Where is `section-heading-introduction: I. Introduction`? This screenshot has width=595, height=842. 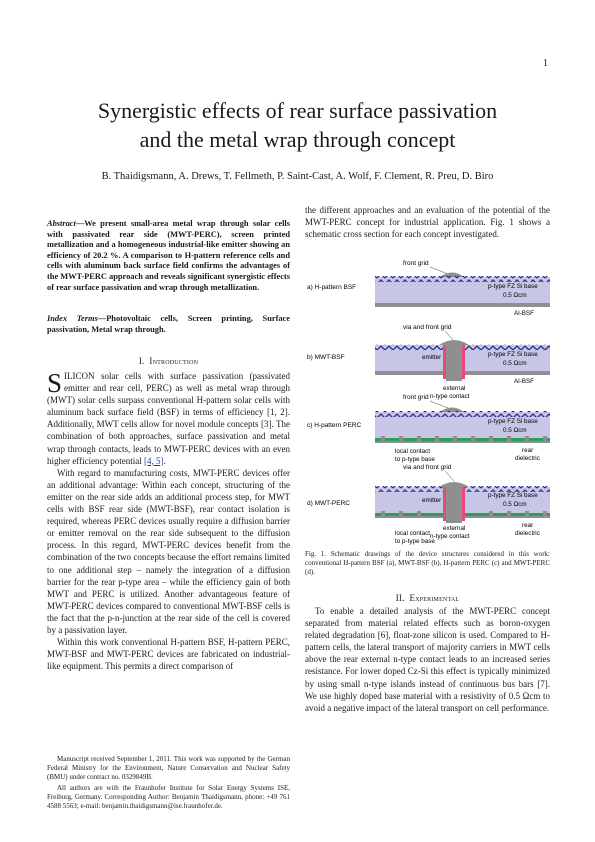 section-heading-introduction: I. Introduction is located at coordinates (168, 361).